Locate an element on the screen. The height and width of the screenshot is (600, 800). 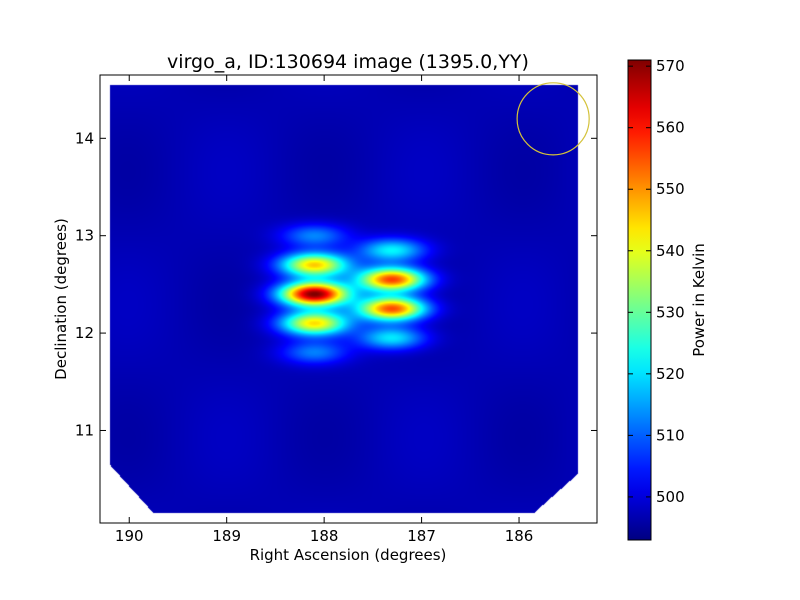
y-tick-label: 14 is located at coordinates (84, 138).